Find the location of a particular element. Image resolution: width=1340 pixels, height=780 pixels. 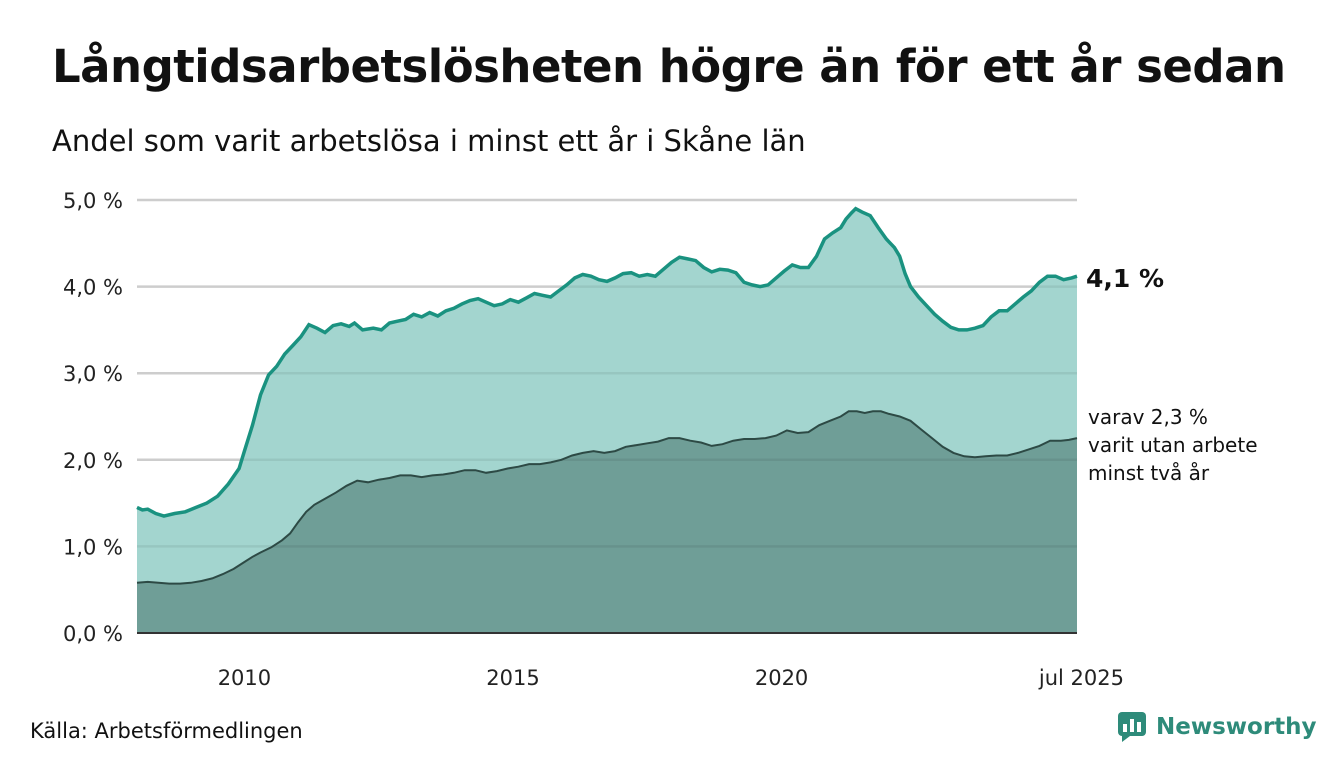

sub-value-label-line3: minst två år is located at coordinates (1149, 473).